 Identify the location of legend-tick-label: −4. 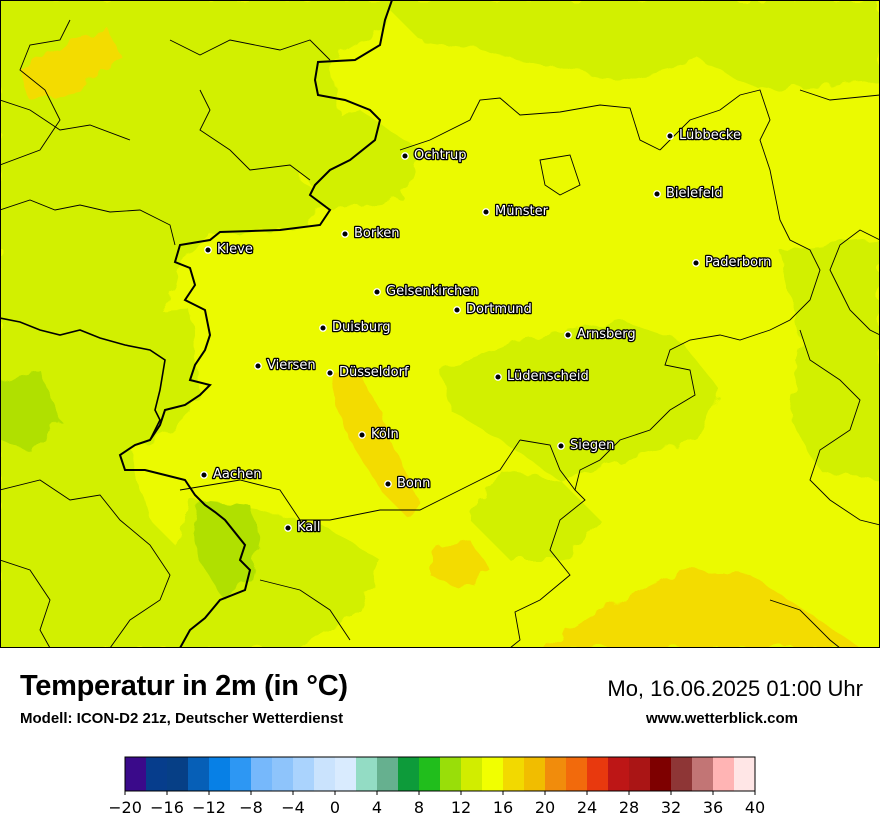
(293, 807).